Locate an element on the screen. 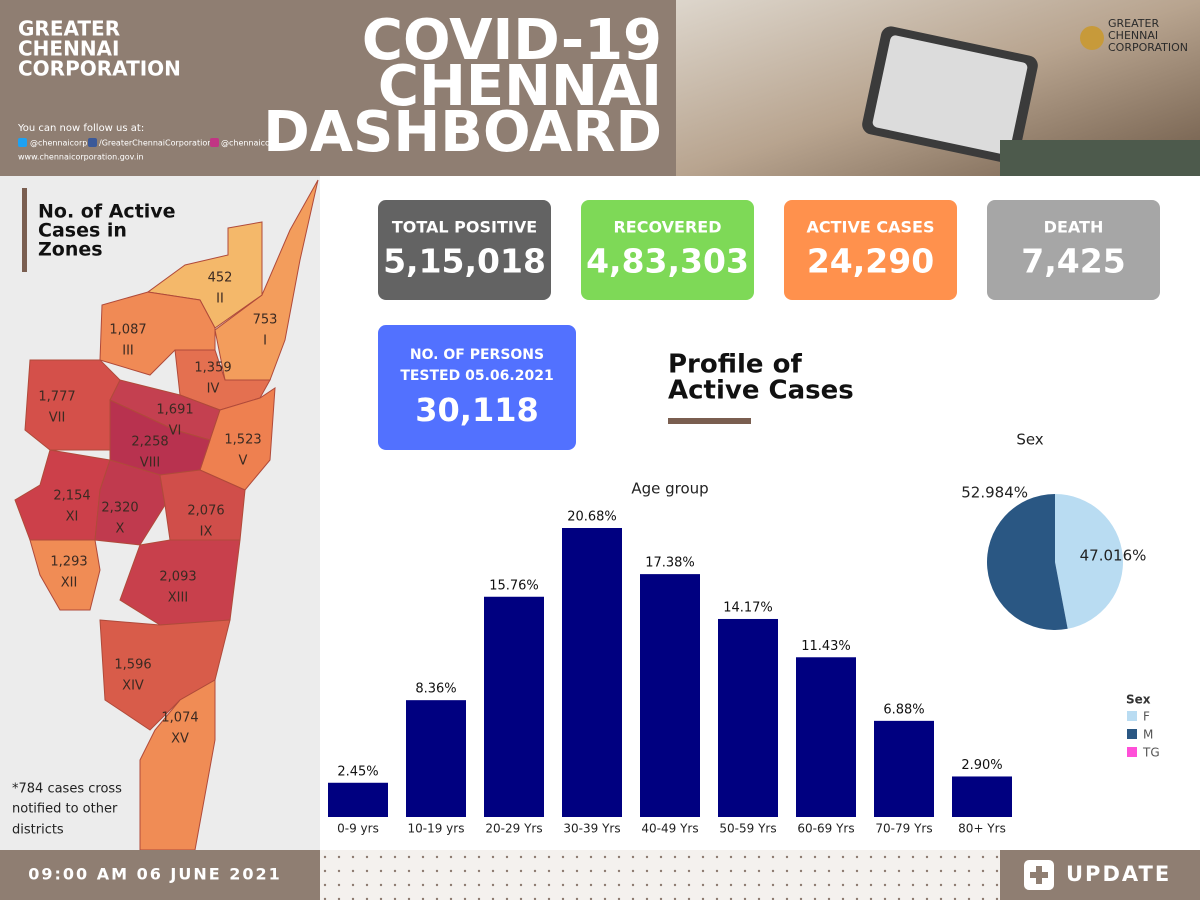 This screenshot has height=900, width=1200. title-line: DASHBOARD is located at coordinates (462, 132).